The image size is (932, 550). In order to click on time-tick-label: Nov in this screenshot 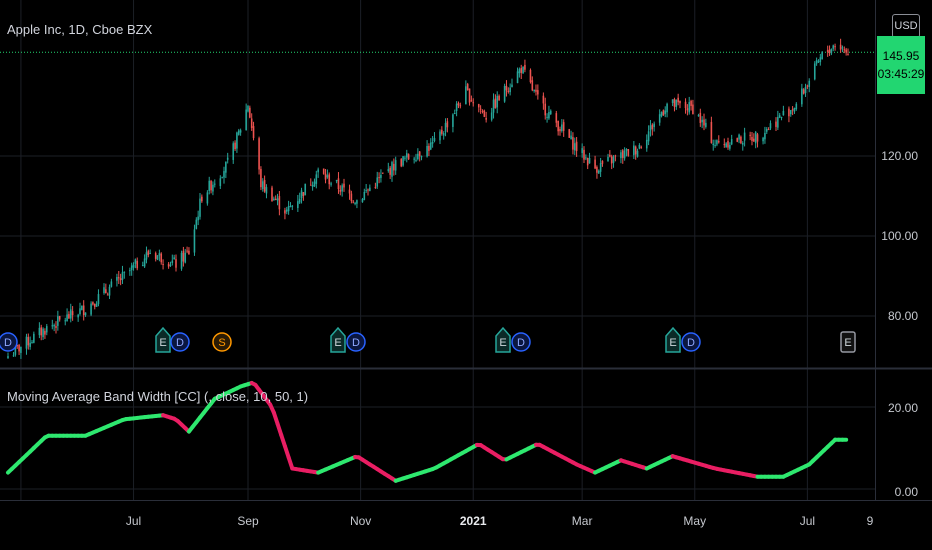, I will do `click(360, 521)`.